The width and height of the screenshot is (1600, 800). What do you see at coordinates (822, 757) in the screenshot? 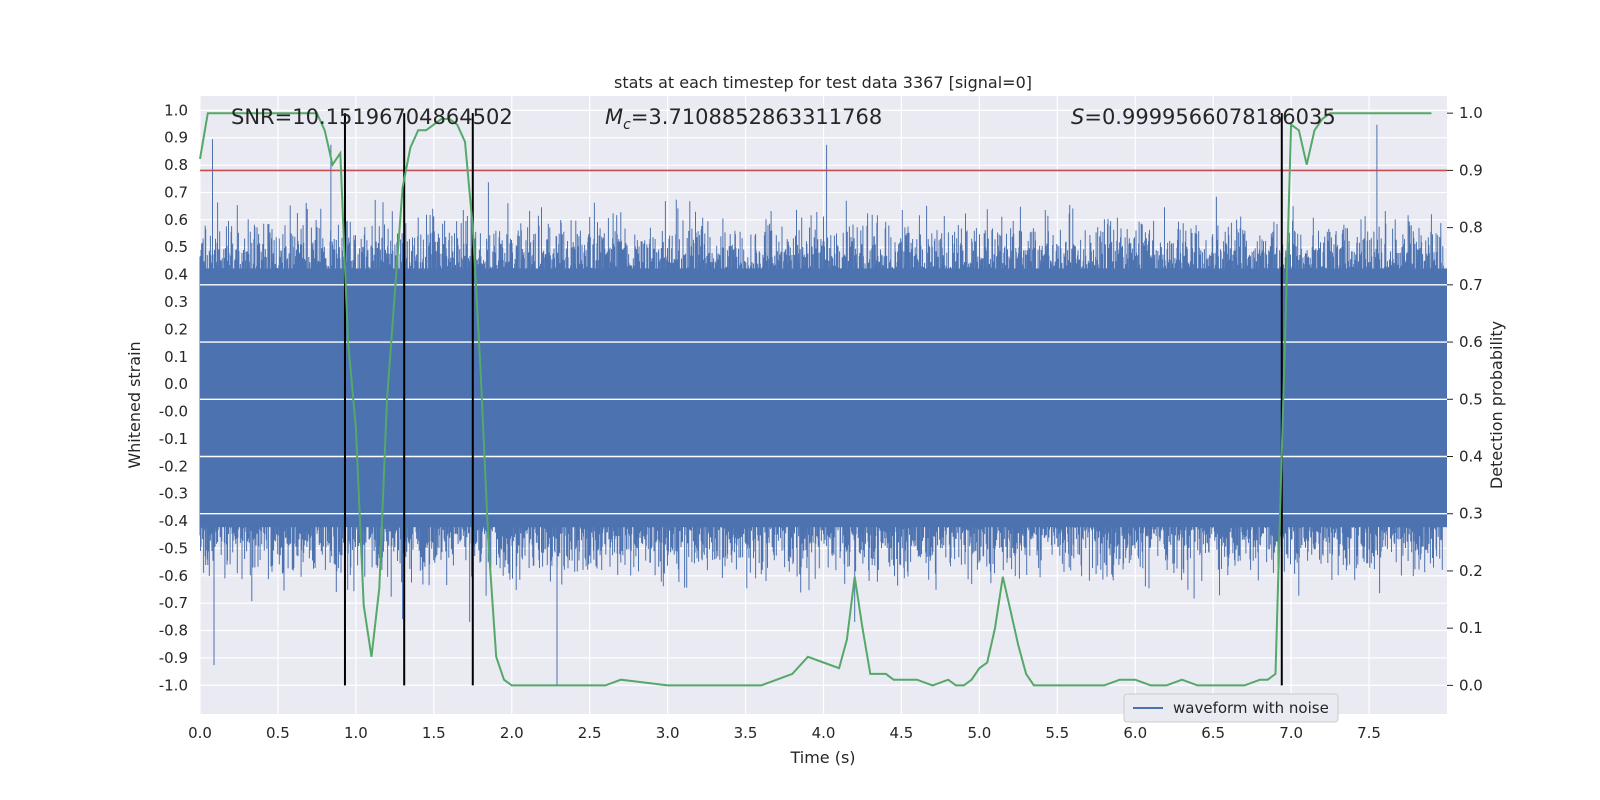
I see `x-axis-label: Time (s)` at bounding box center [822, 757].